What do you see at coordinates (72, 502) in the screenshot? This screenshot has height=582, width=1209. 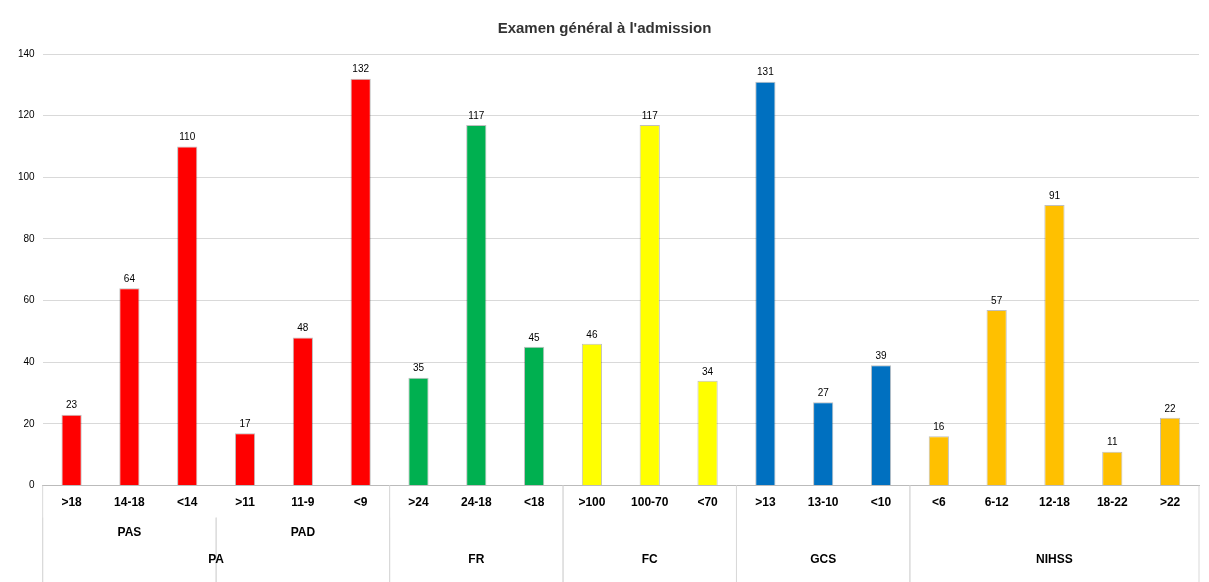 I see `x-tick-label: >18` at bounding box center [72, 502].